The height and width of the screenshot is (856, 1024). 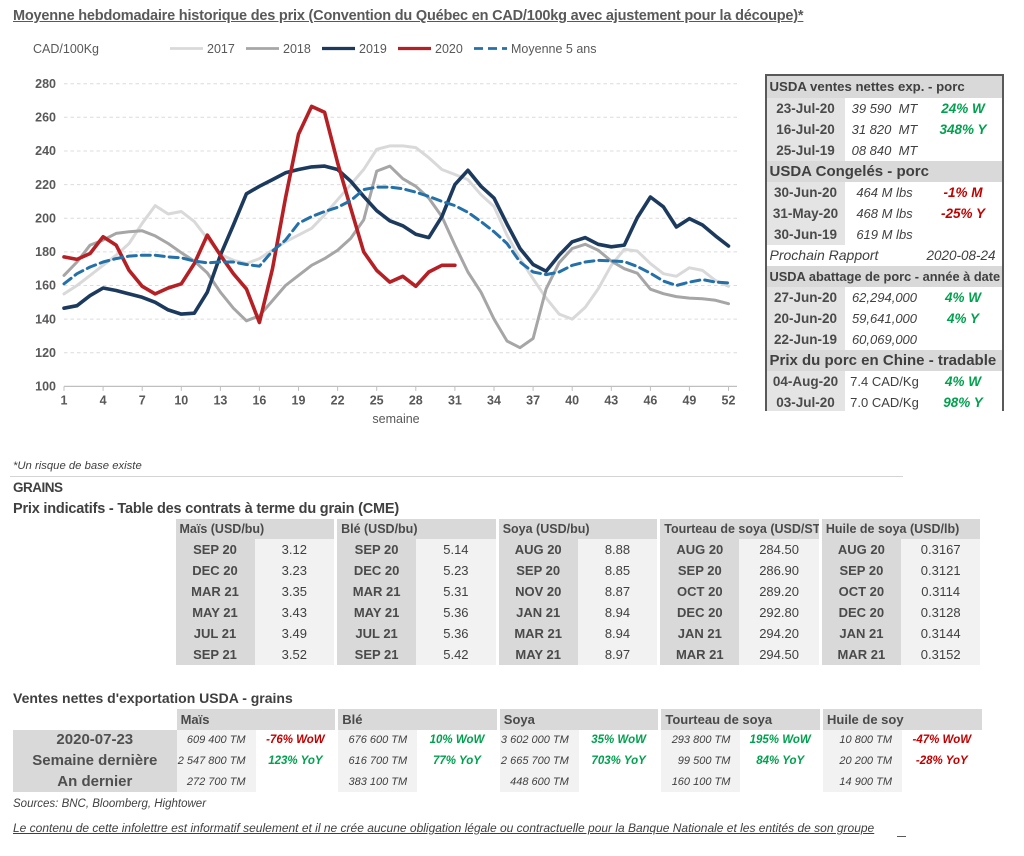 What do you see at coordinates (449, 49) in the screenshot?
I see `svg-text: 2020` at bounding box center [449, 49].